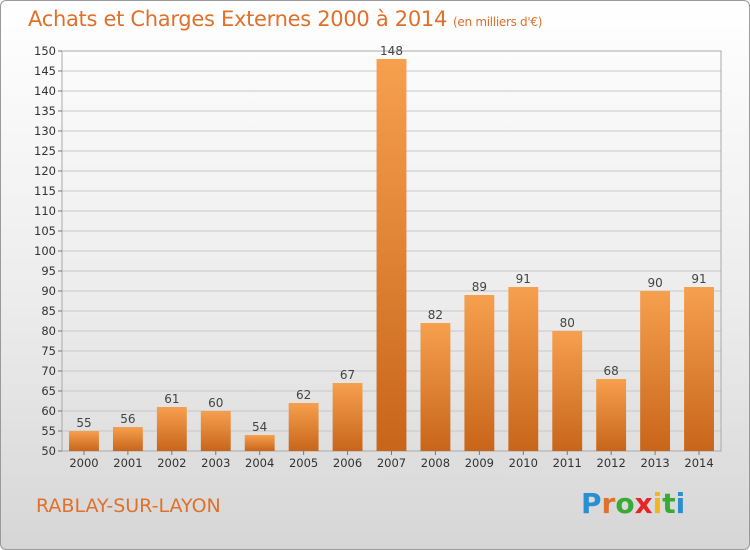  What do you see at coordinates (127, 463) in the screenshot?
I see `x-tick-label: 2001` at bounding box center [127, 463].